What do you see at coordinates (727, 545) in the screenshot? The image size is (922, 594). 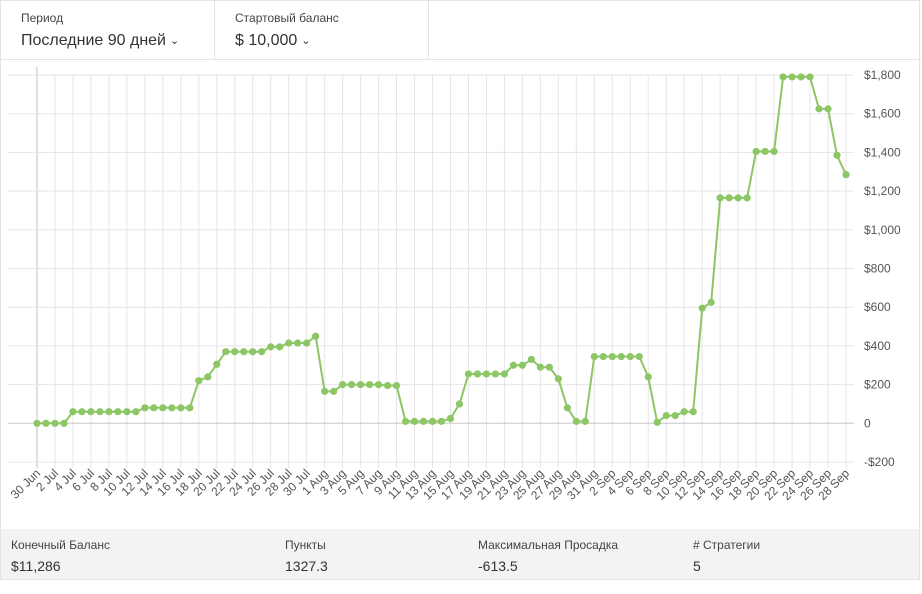 I see `stat-label: # Стратегии` at bounding box center [727, 545].